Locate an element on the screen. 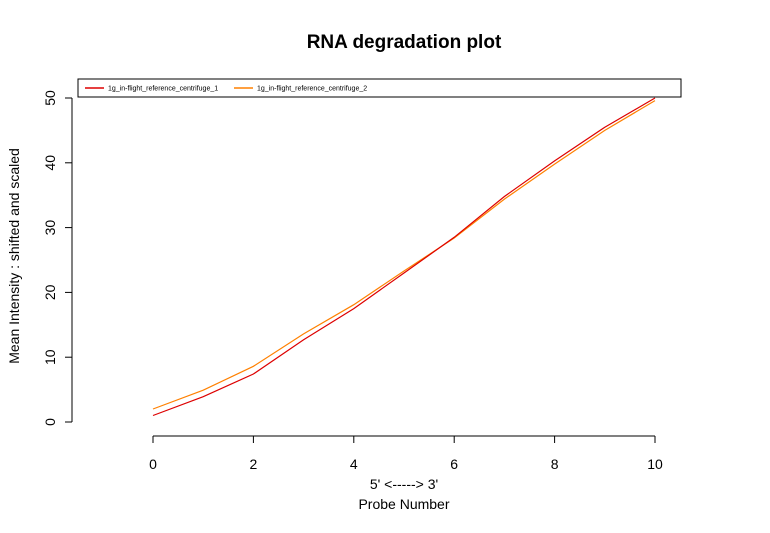 The image size is (770, 533). y-axis: 0 10 20 30 40 50 is located at coordinates (57, 258).